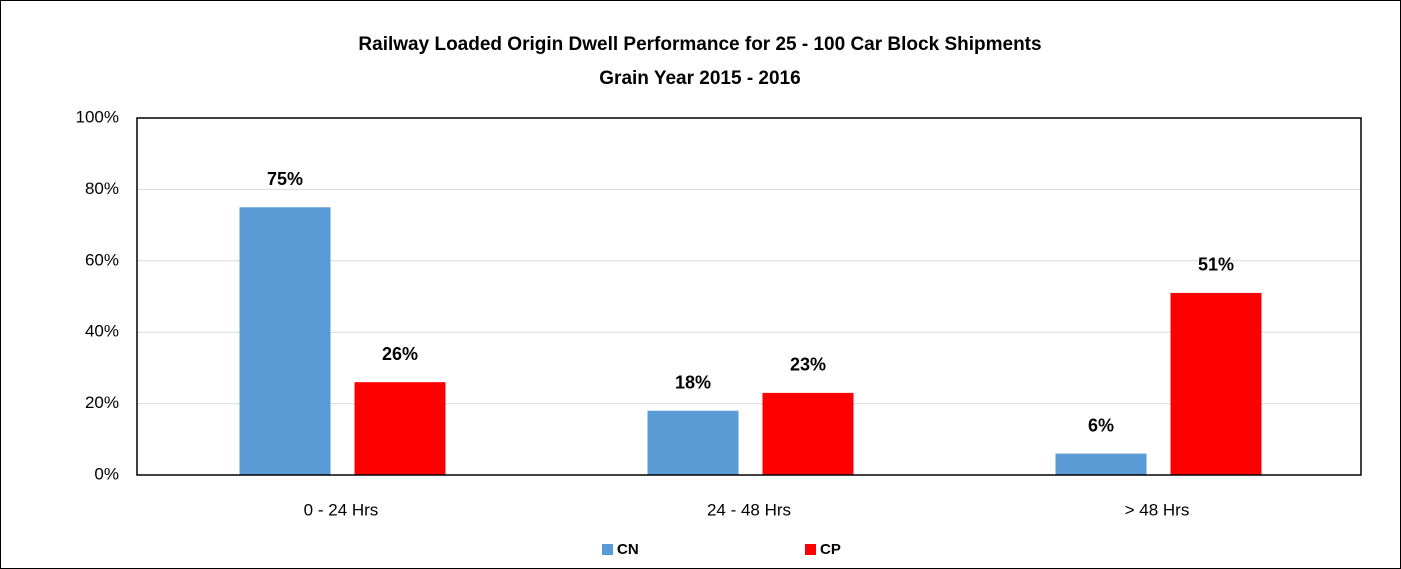  I want to click on y-tick-label: 60%, so click(102, 259).